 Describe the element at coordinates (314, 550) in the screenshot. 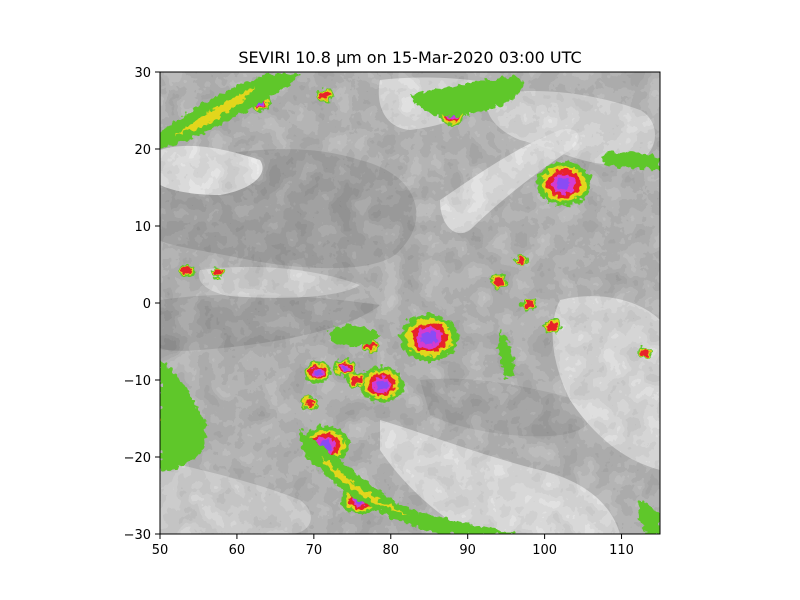

I see `x-tick-label: 70` at that location.